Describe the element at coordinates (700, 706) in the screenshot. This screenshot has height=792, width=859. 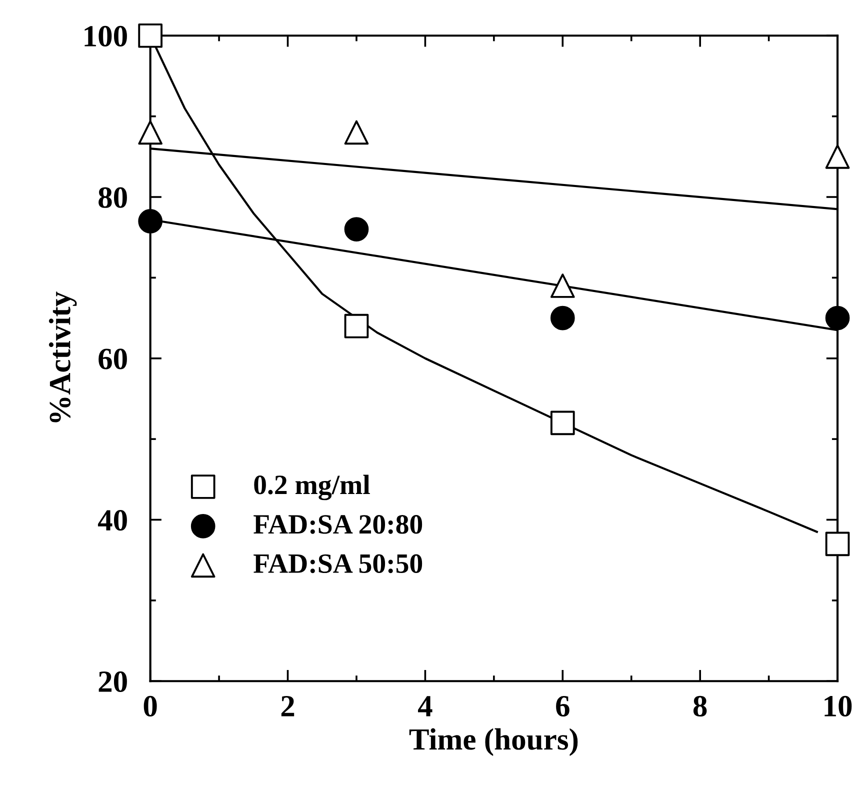
I see `x-tick-label: 8` at that location.